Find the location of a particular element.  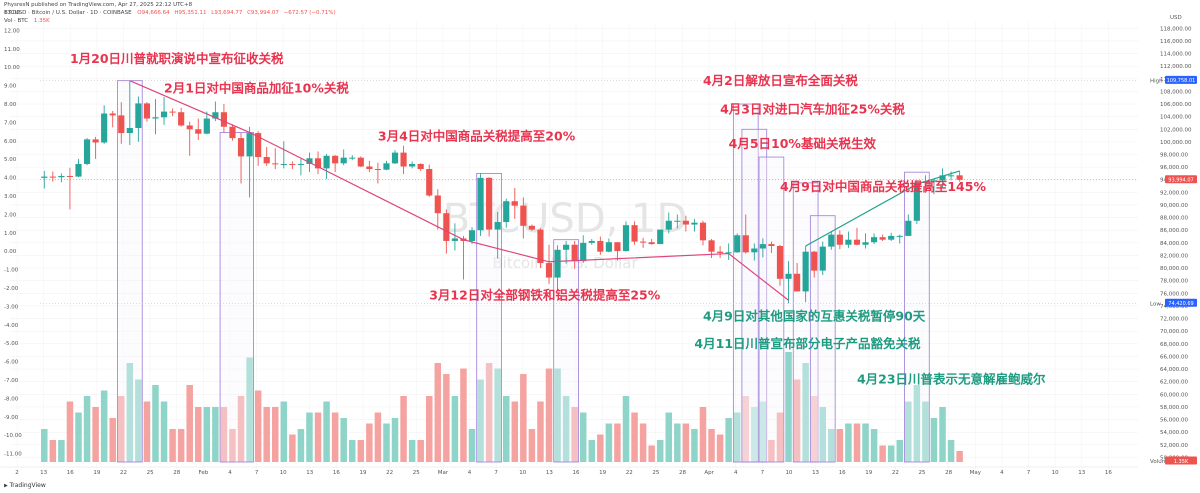

right-axis-tick: 56,000.00 is located at coordinates (1174, 421).